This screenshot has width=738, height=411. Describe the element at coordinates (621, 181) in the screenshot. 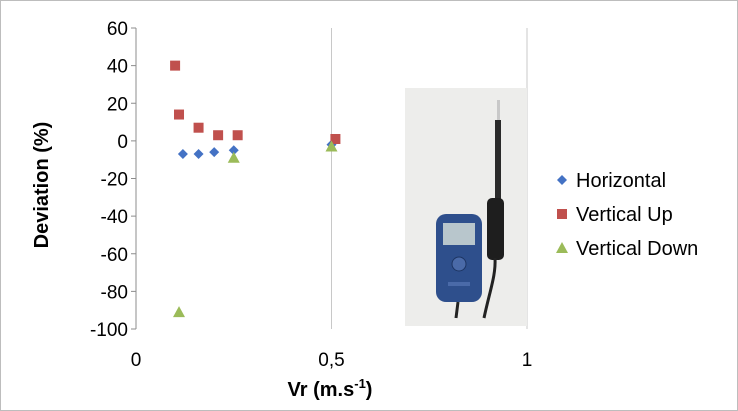

I see `legend-label-horizontal: Horizontal` at that location.